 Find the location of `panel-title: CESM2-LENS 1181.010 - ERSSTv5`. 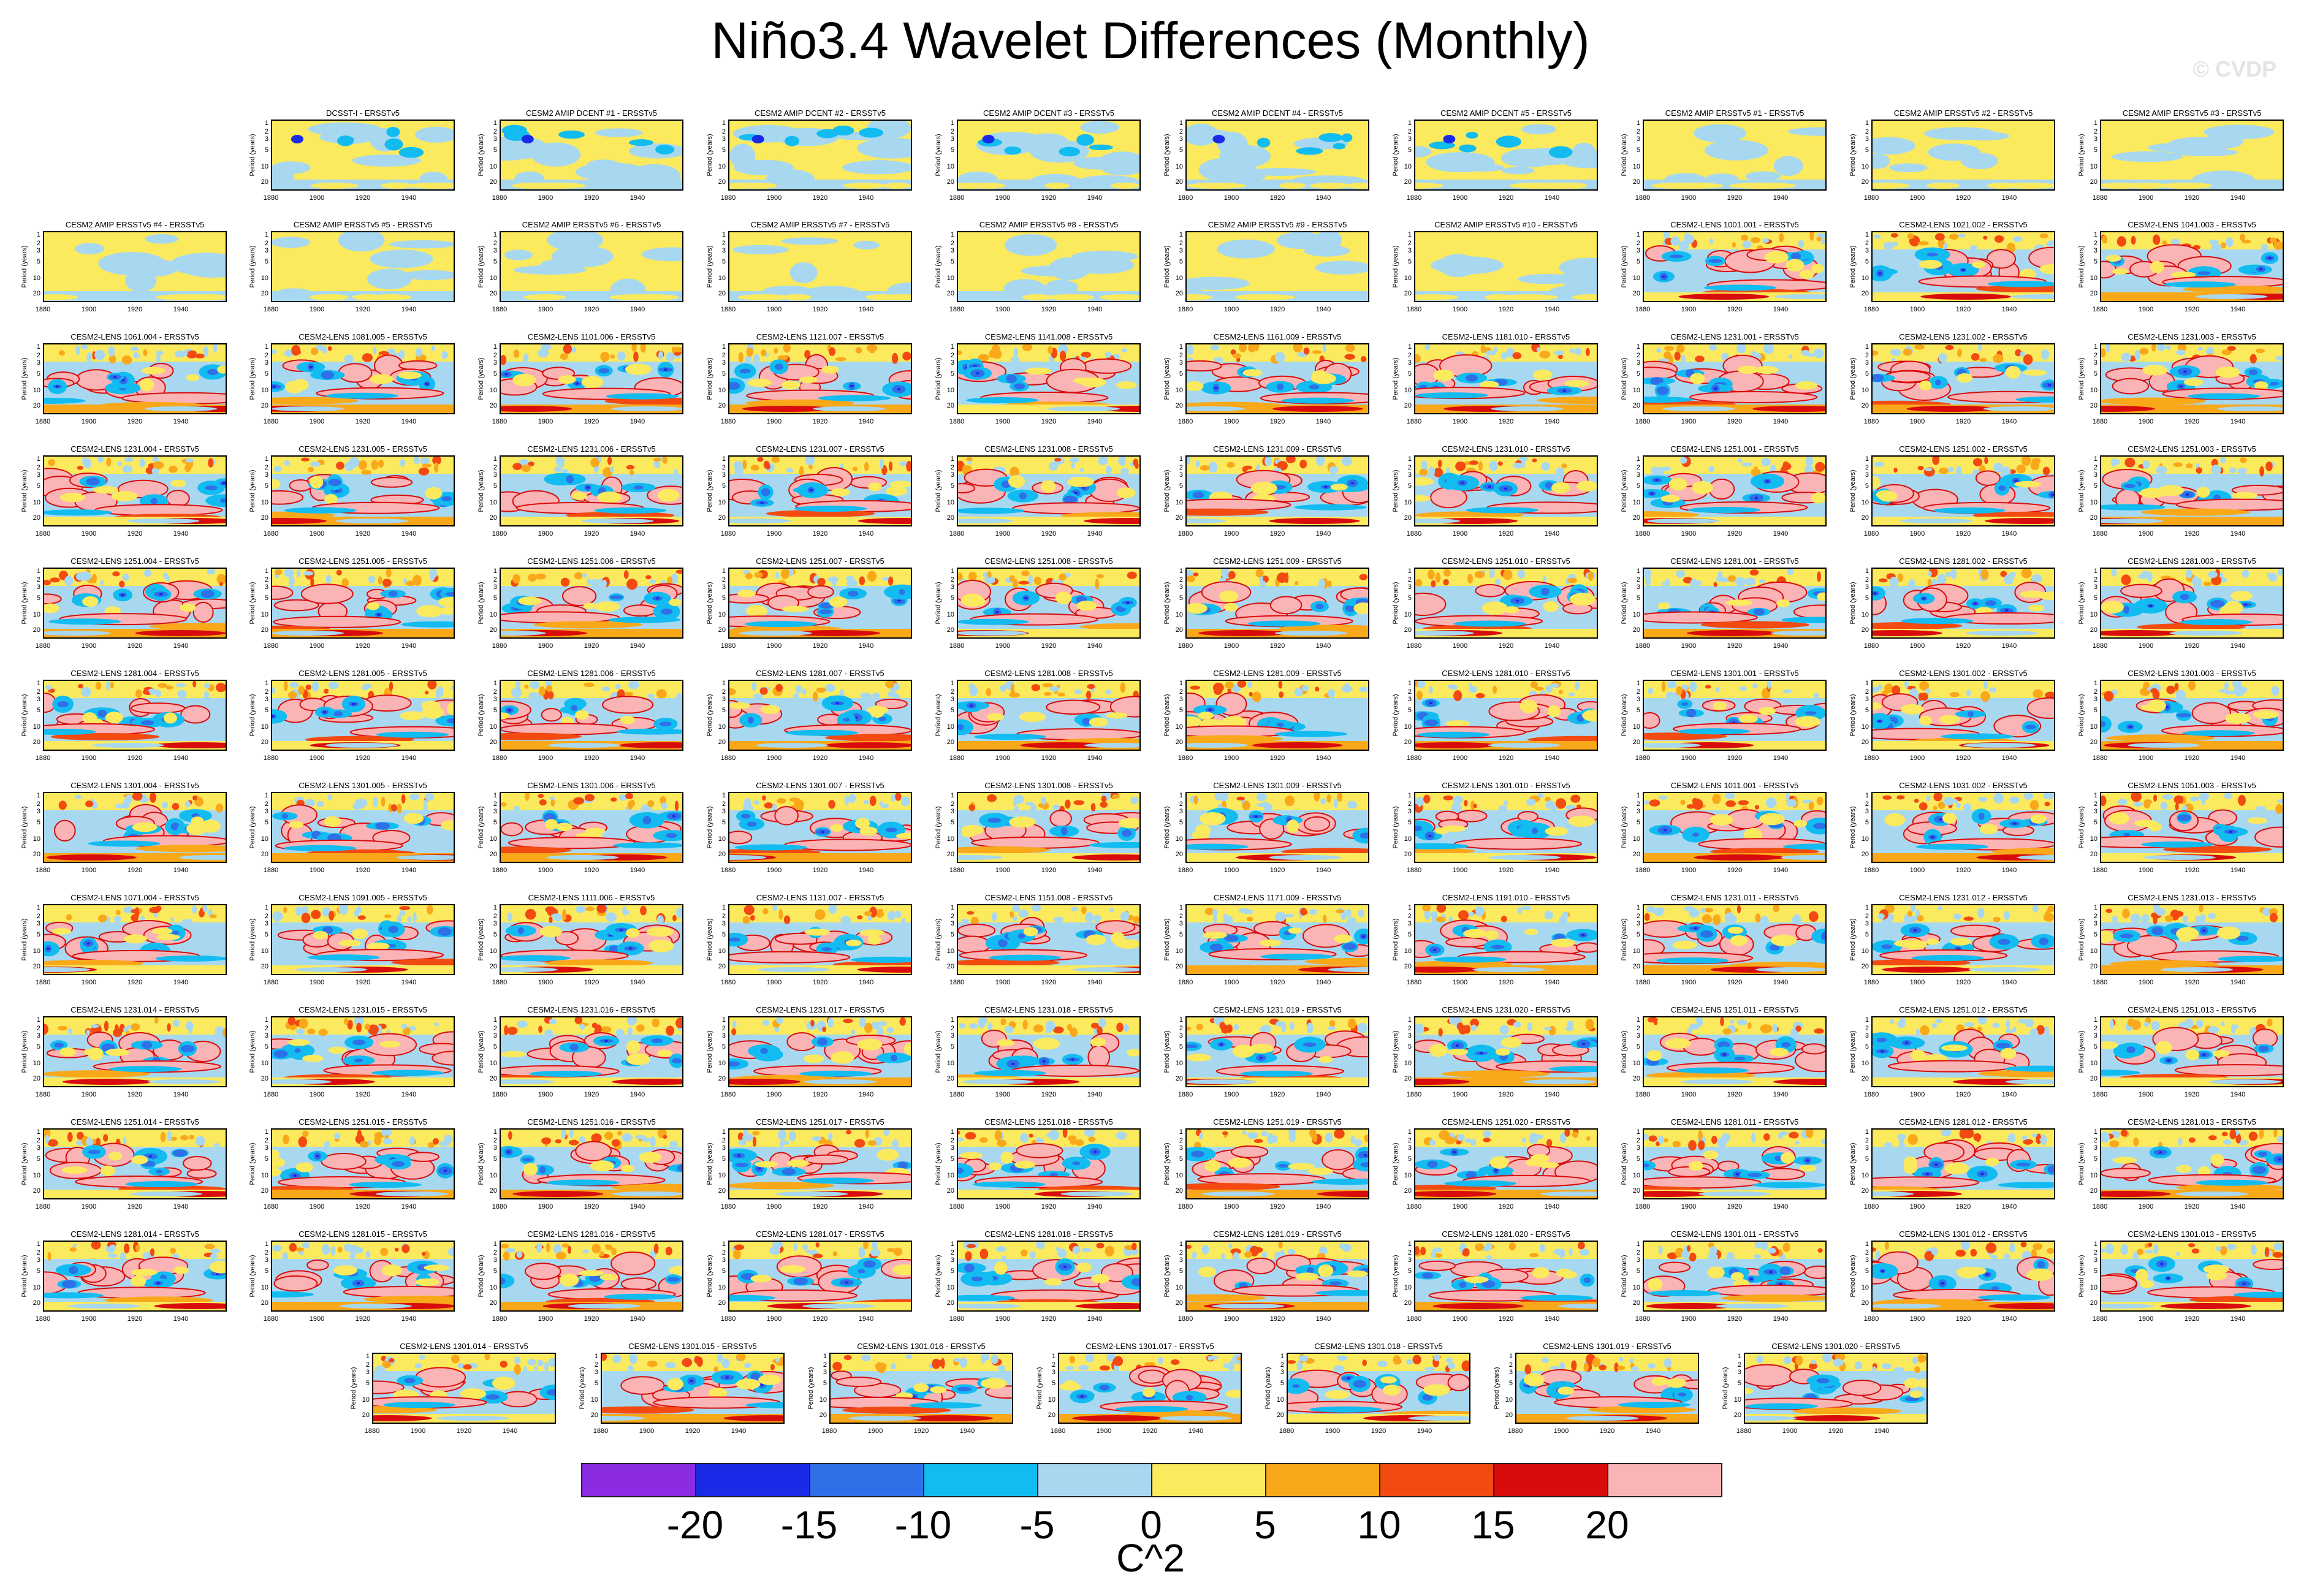

panel-title: CESM2-LENS 1181.010 - ERSSTv5 is located at coordinates (1506, 336).